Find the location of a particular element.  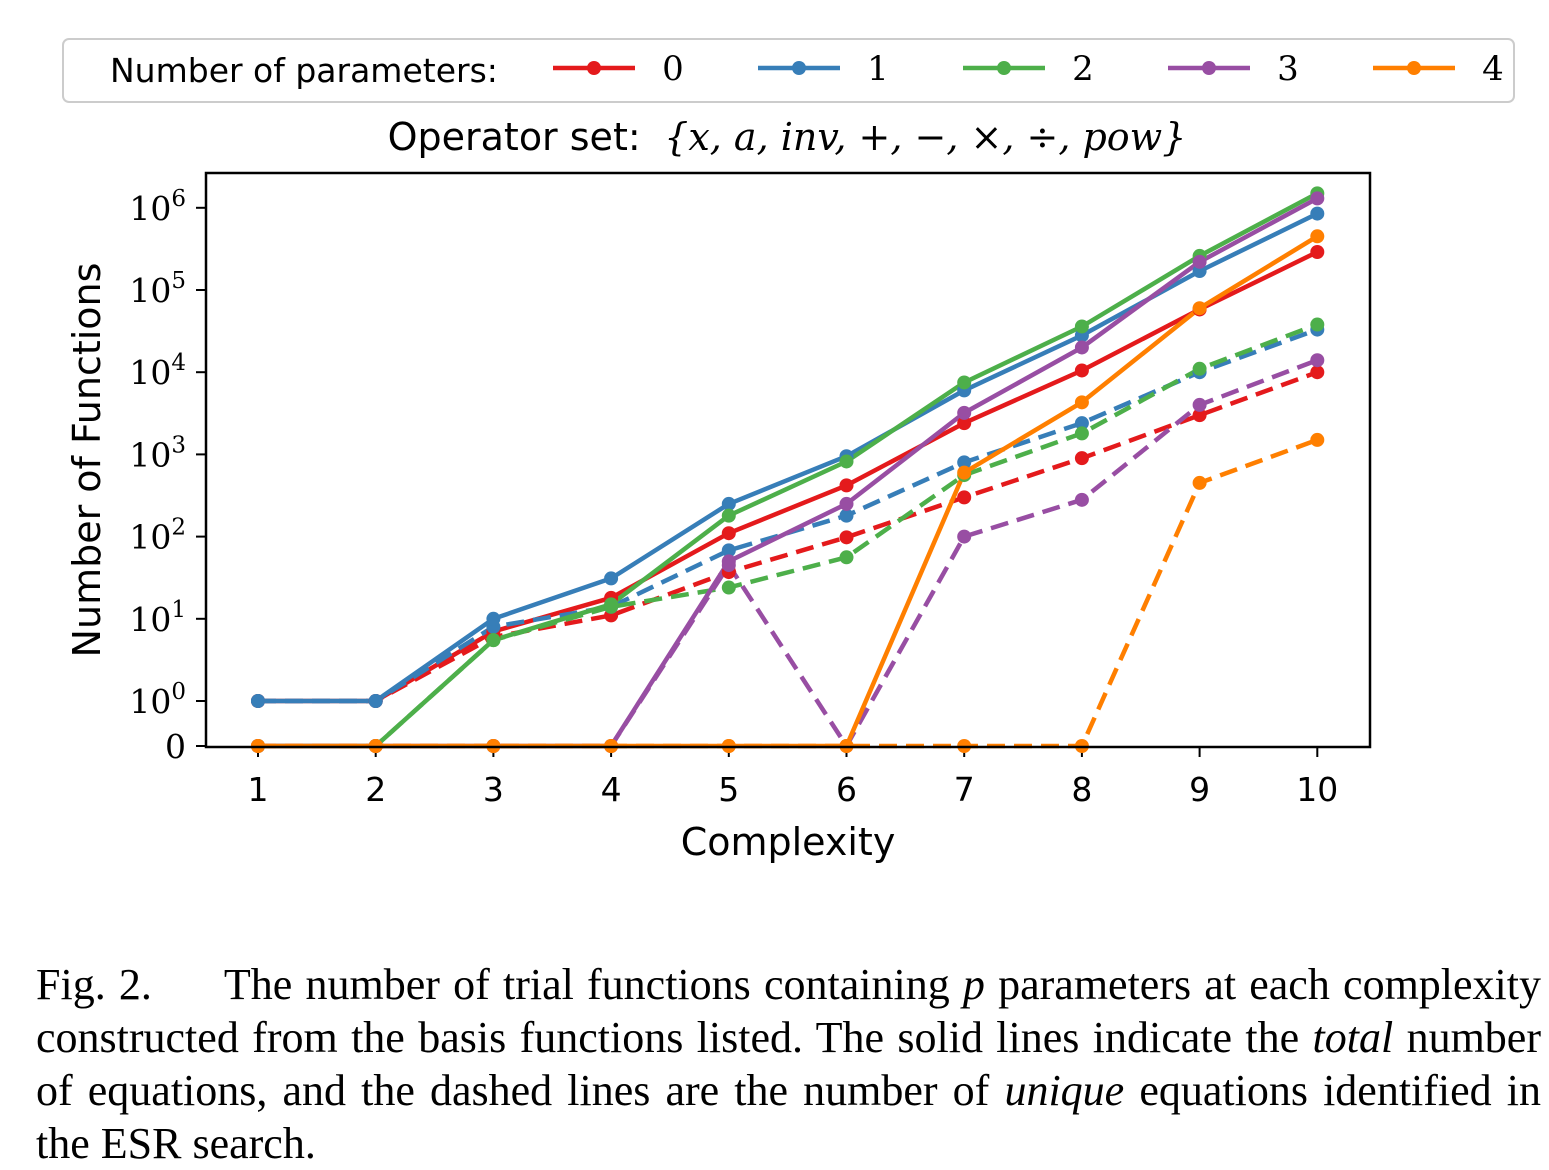

legend-title: Number of parameters: is located at coordinates (304, 70).